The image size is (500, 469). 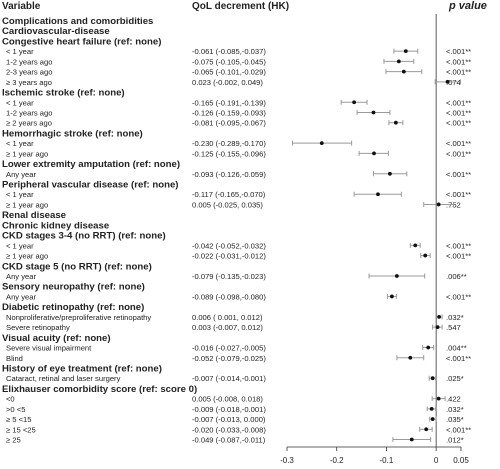 What do you see at coordinates (14, 358) in the screenshot?
I see `row-label: Blind` at bounding box center [14, 358].